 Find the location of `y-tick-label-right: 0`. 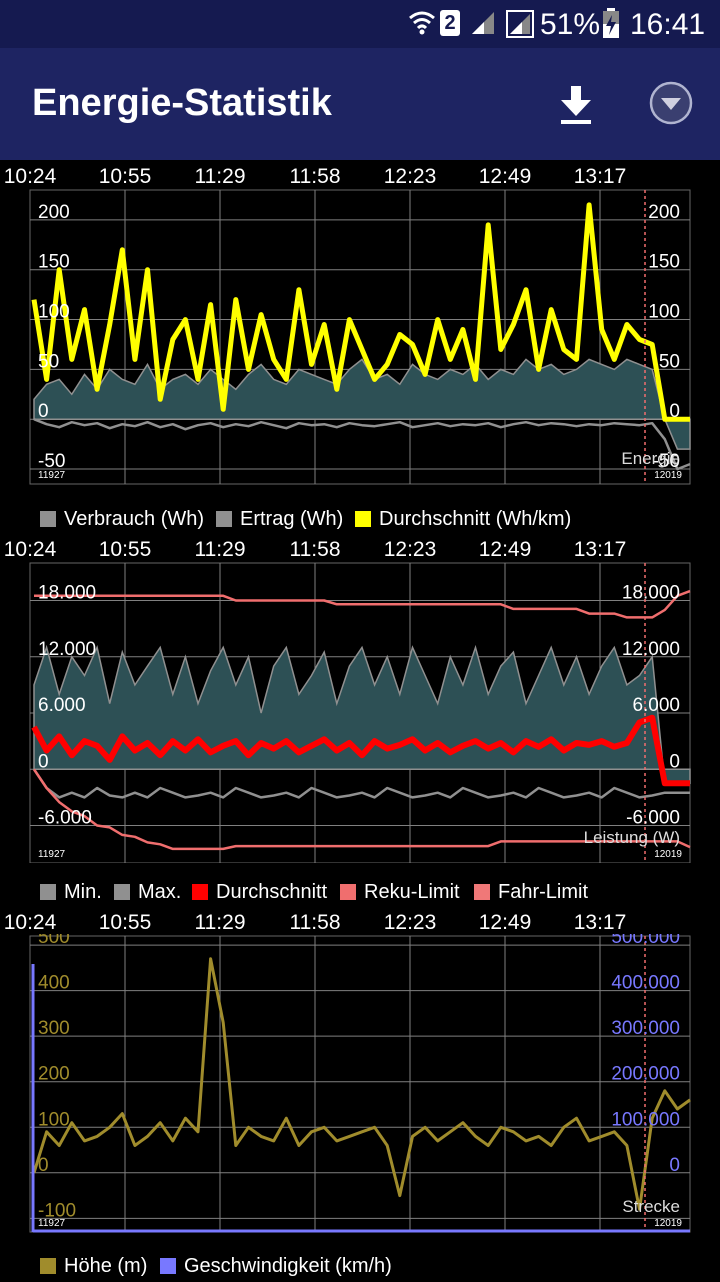

y-tick-label-right: 0 is located at coordinates (674, 761).